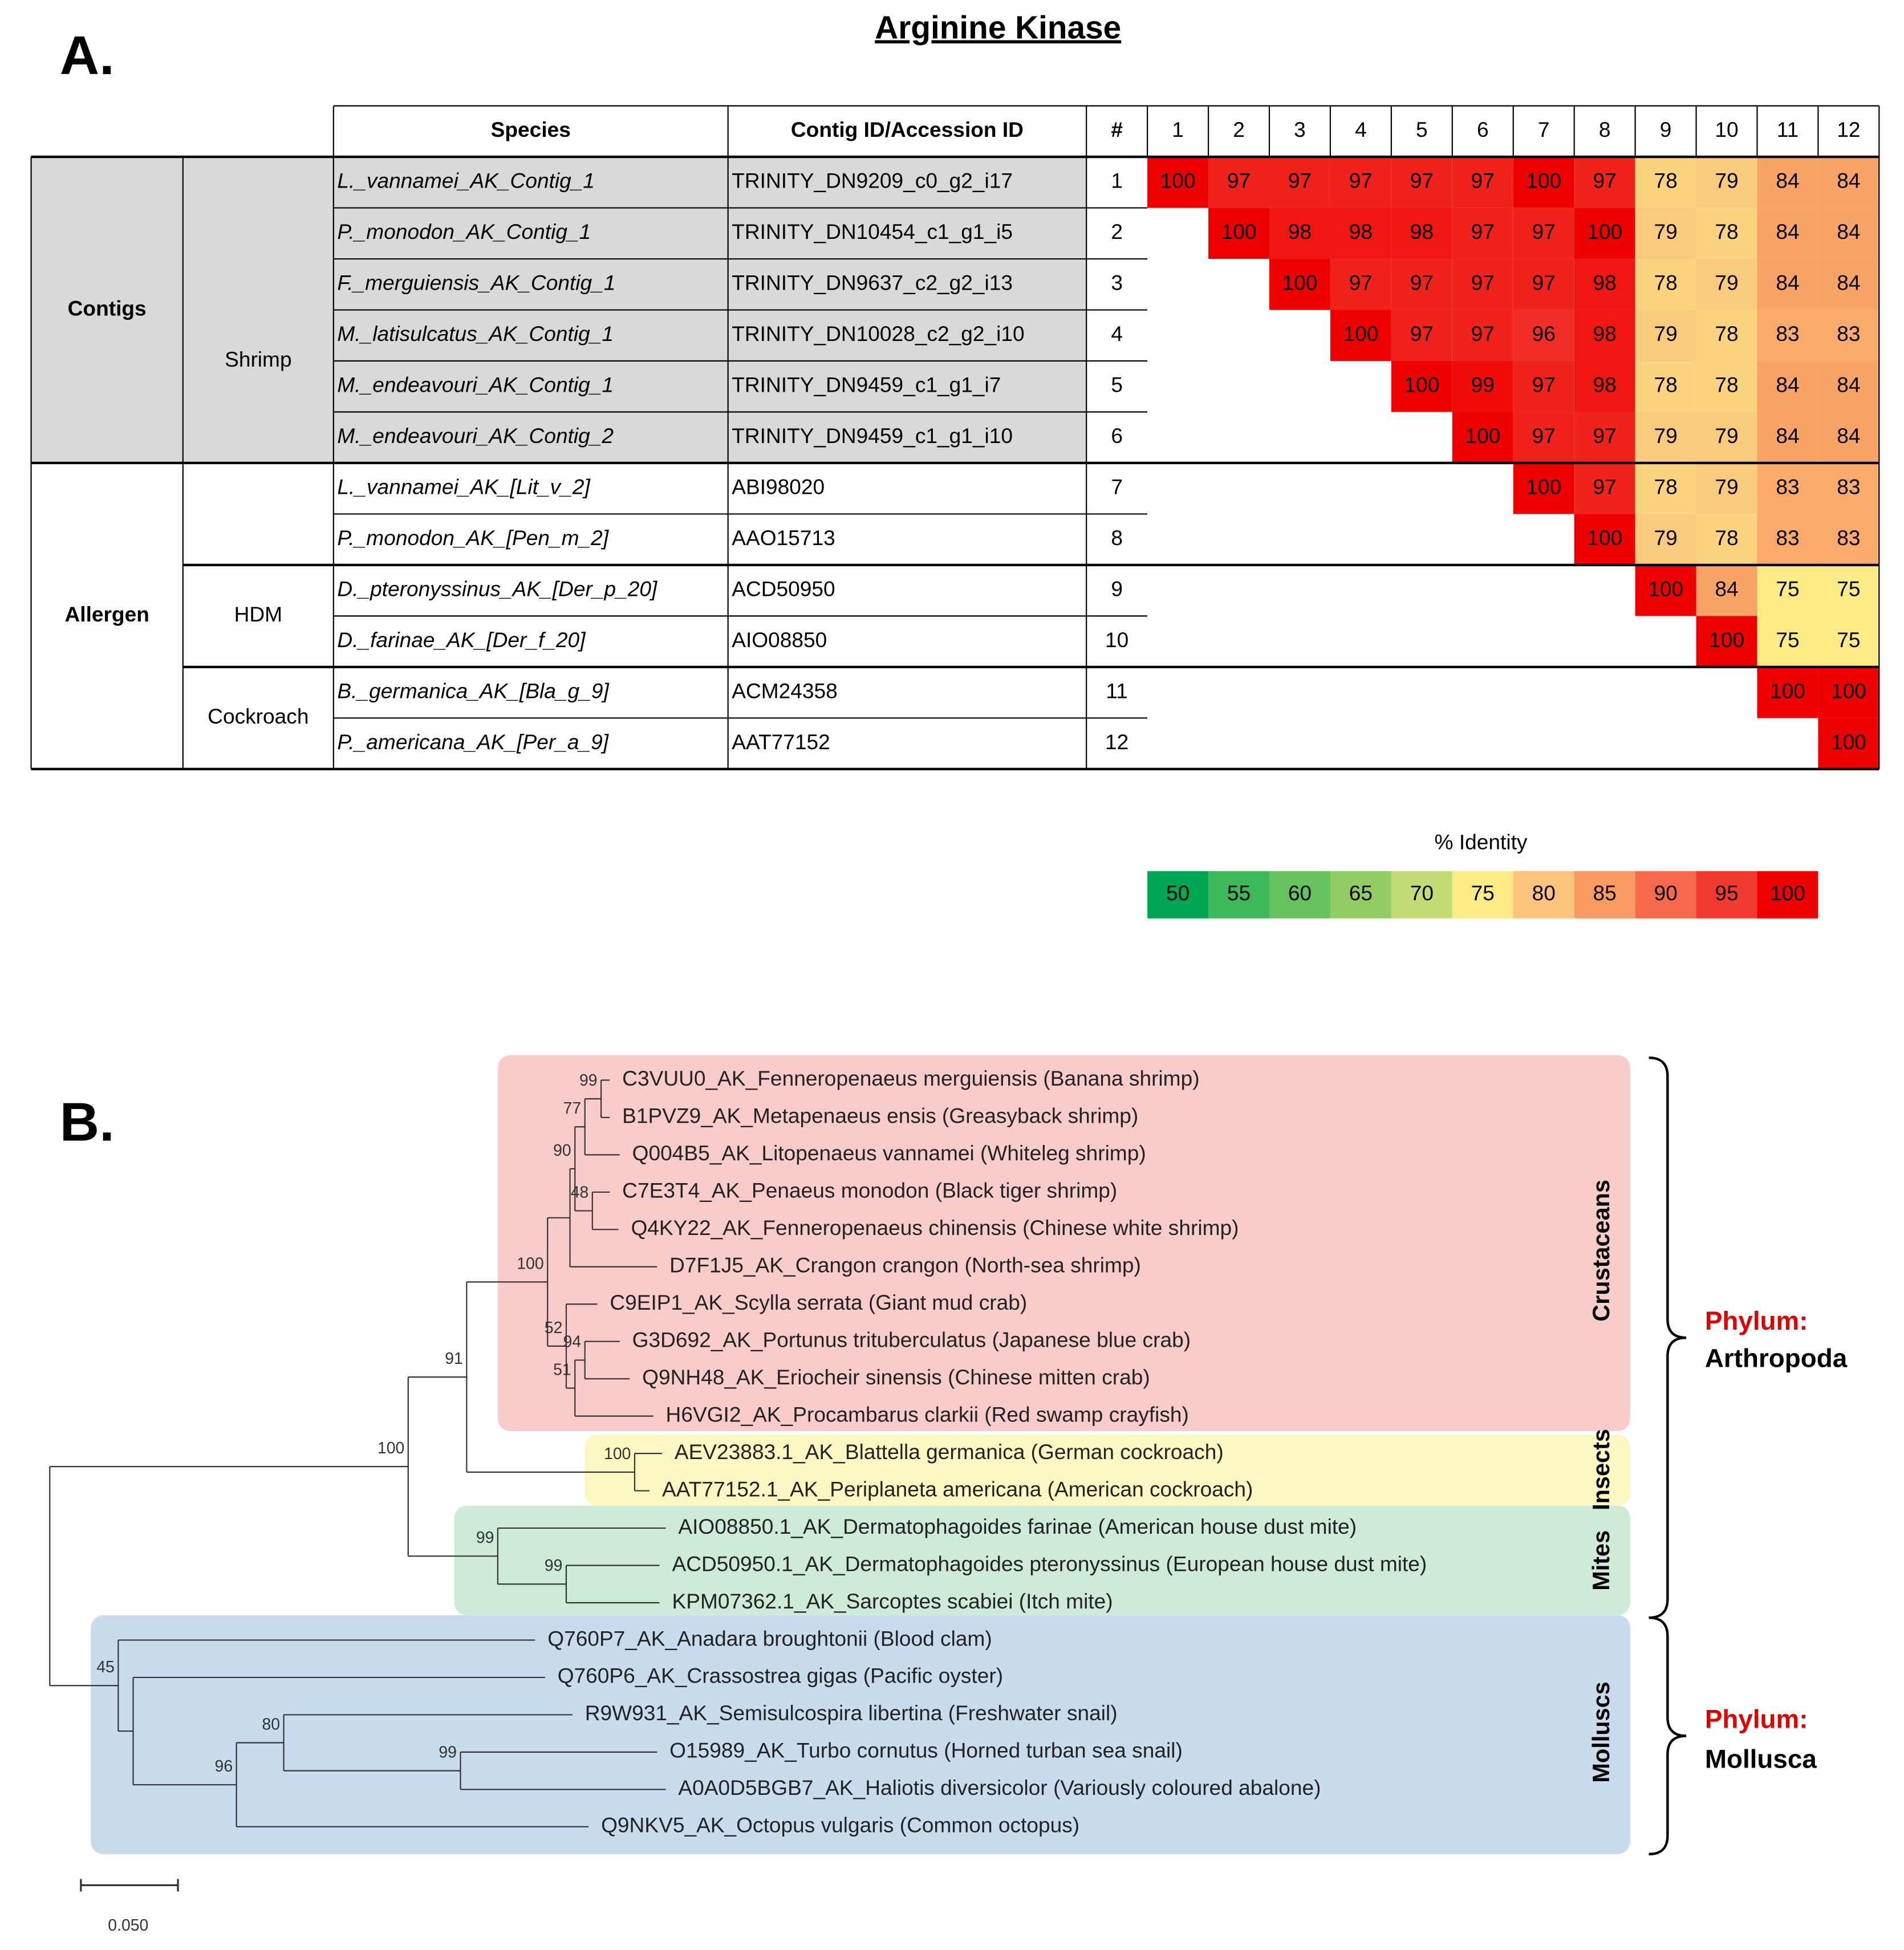 This screenshot has width=1904, height=1950. What do you see at coordinates (1117, 283) in the screenshot?
I see `row-number: 3` at bounding box center [1117, 283].